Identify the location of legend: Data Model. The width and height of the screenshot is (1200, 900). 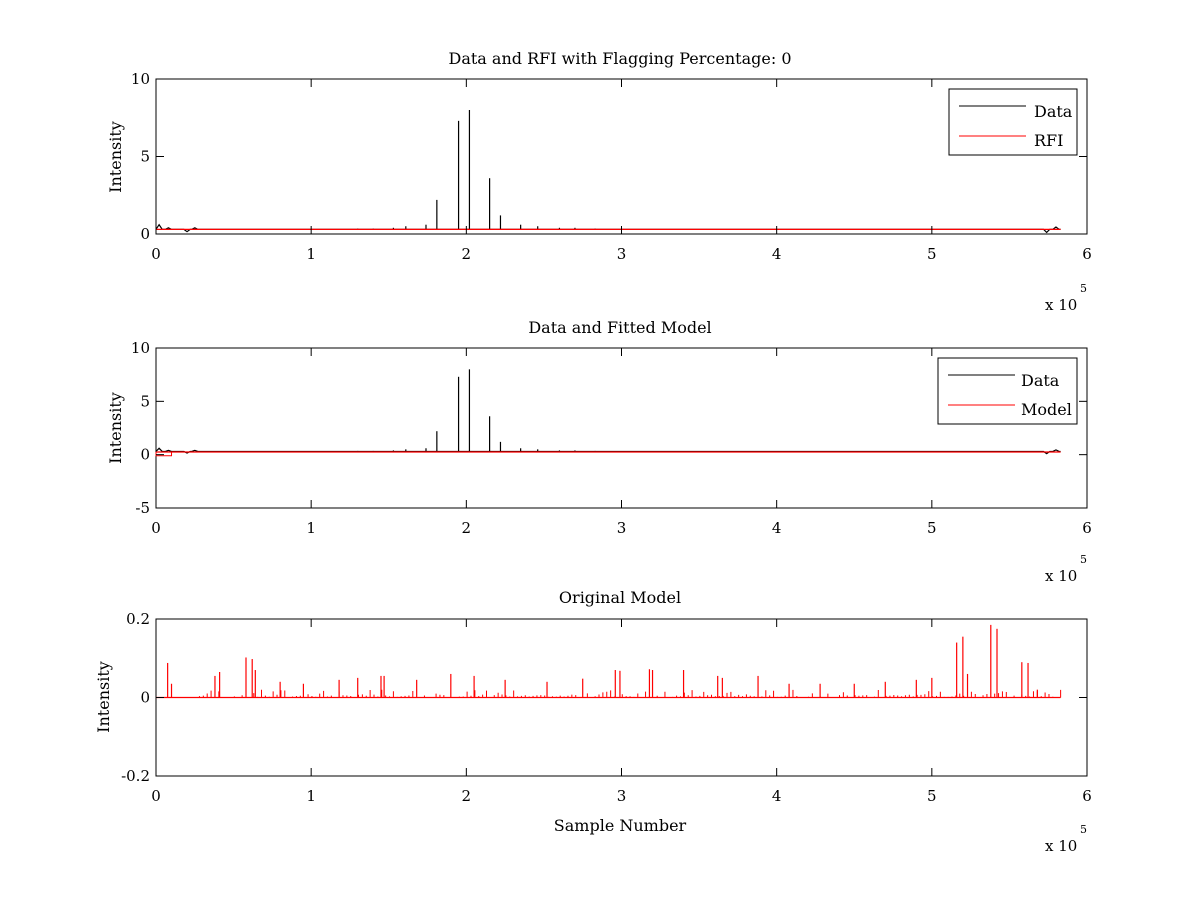
(1007, 391).